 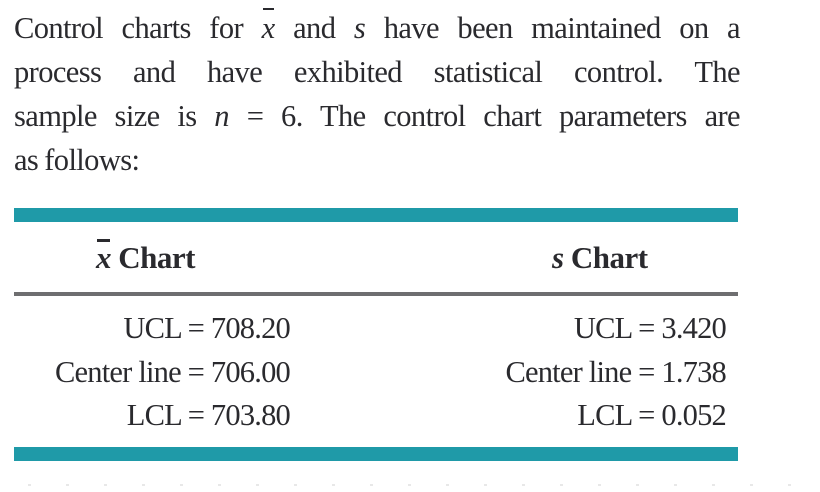 What do you see at coordinates (484, 116) in the screenshot?
I see `text-fragment: = 6. The control chart parameters are` at bounding box center [484, 116].